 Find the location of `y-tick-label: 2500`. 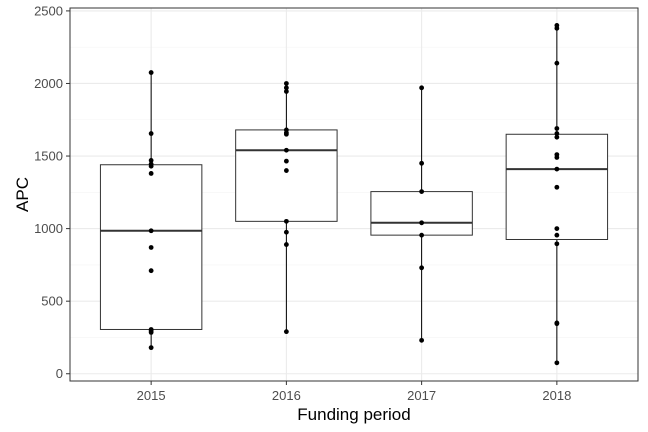

y-tick-label: 2500 is located at coordinates (48, 10).